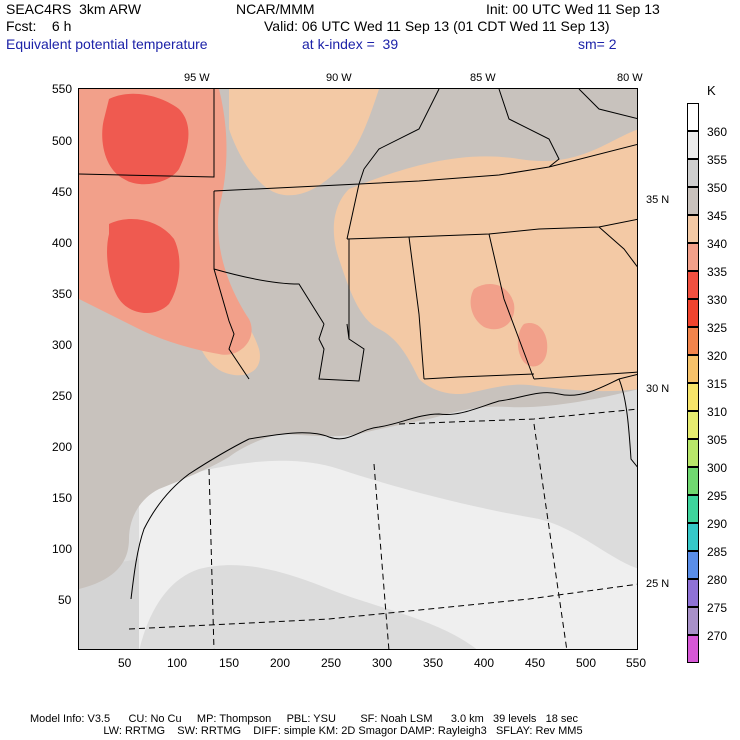 This screenshot has height=740, width=740. Describe the element at coordinates (382, 663) in the screenshot. I see `x-tick: 300` at that location.